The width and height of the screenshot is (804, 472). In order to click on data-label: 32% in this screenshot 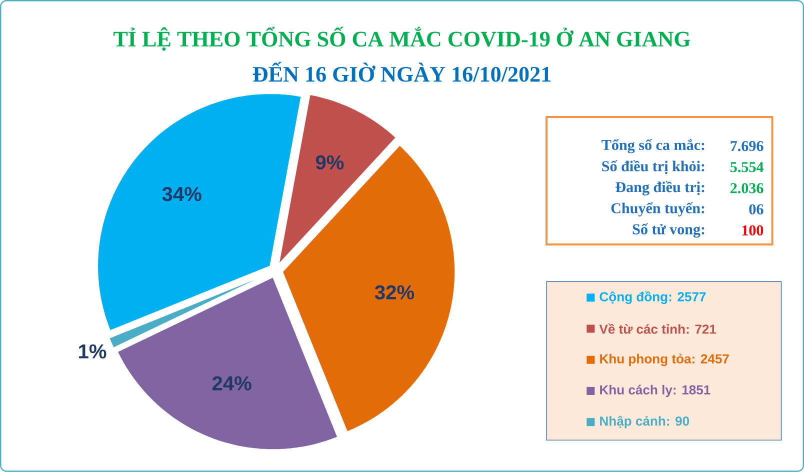, I will do `click(394, 292)`.